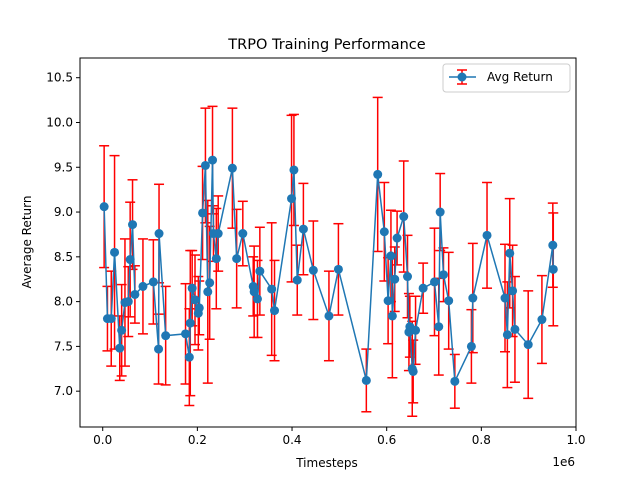 Image resolution: width=640 pixels, height=480 pixels. What do you see at coordinates (326, 45) in the screenshot?
I see `chart-title: TRPO Training Performance` at bounding box center [326, 45].